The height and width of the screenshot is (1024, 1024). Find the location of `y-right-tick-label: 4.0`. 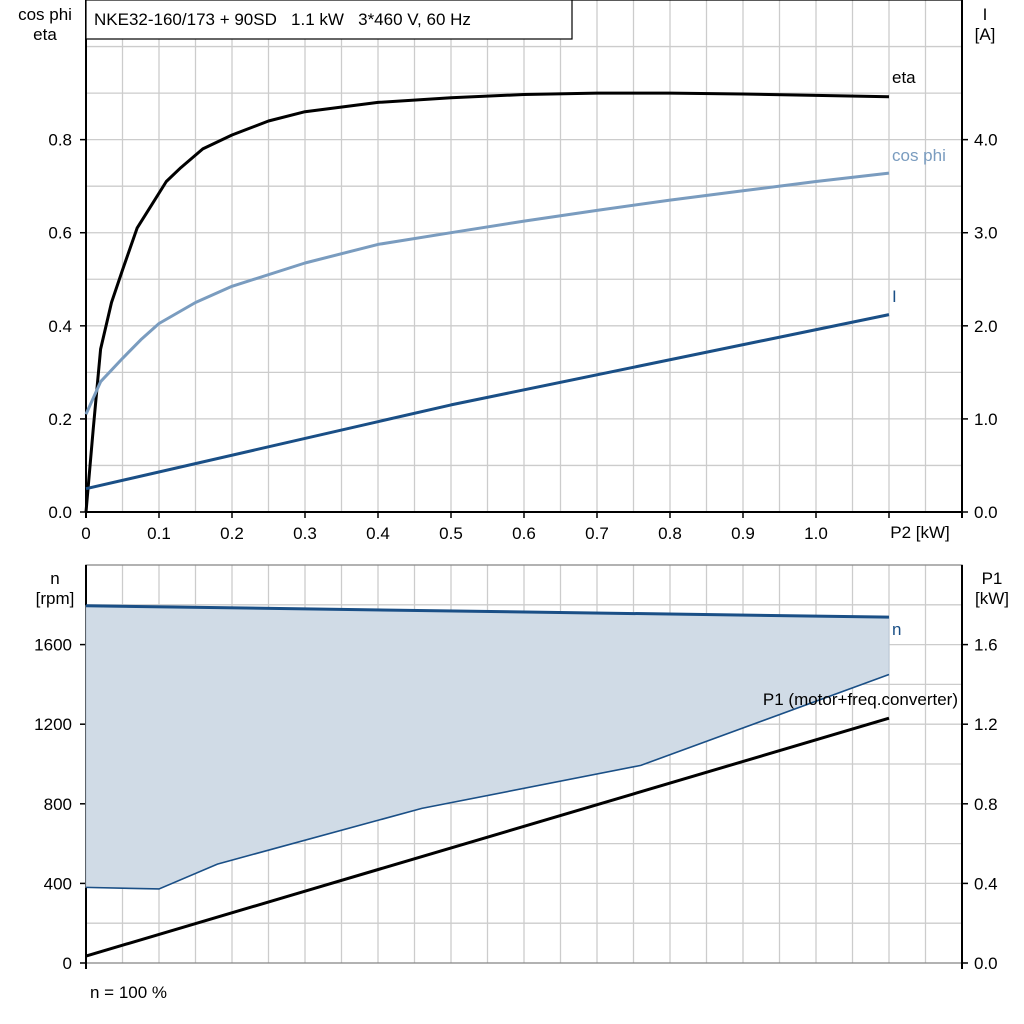

y-right-tick-label: 4.0 is located at coordinates (986, 140).